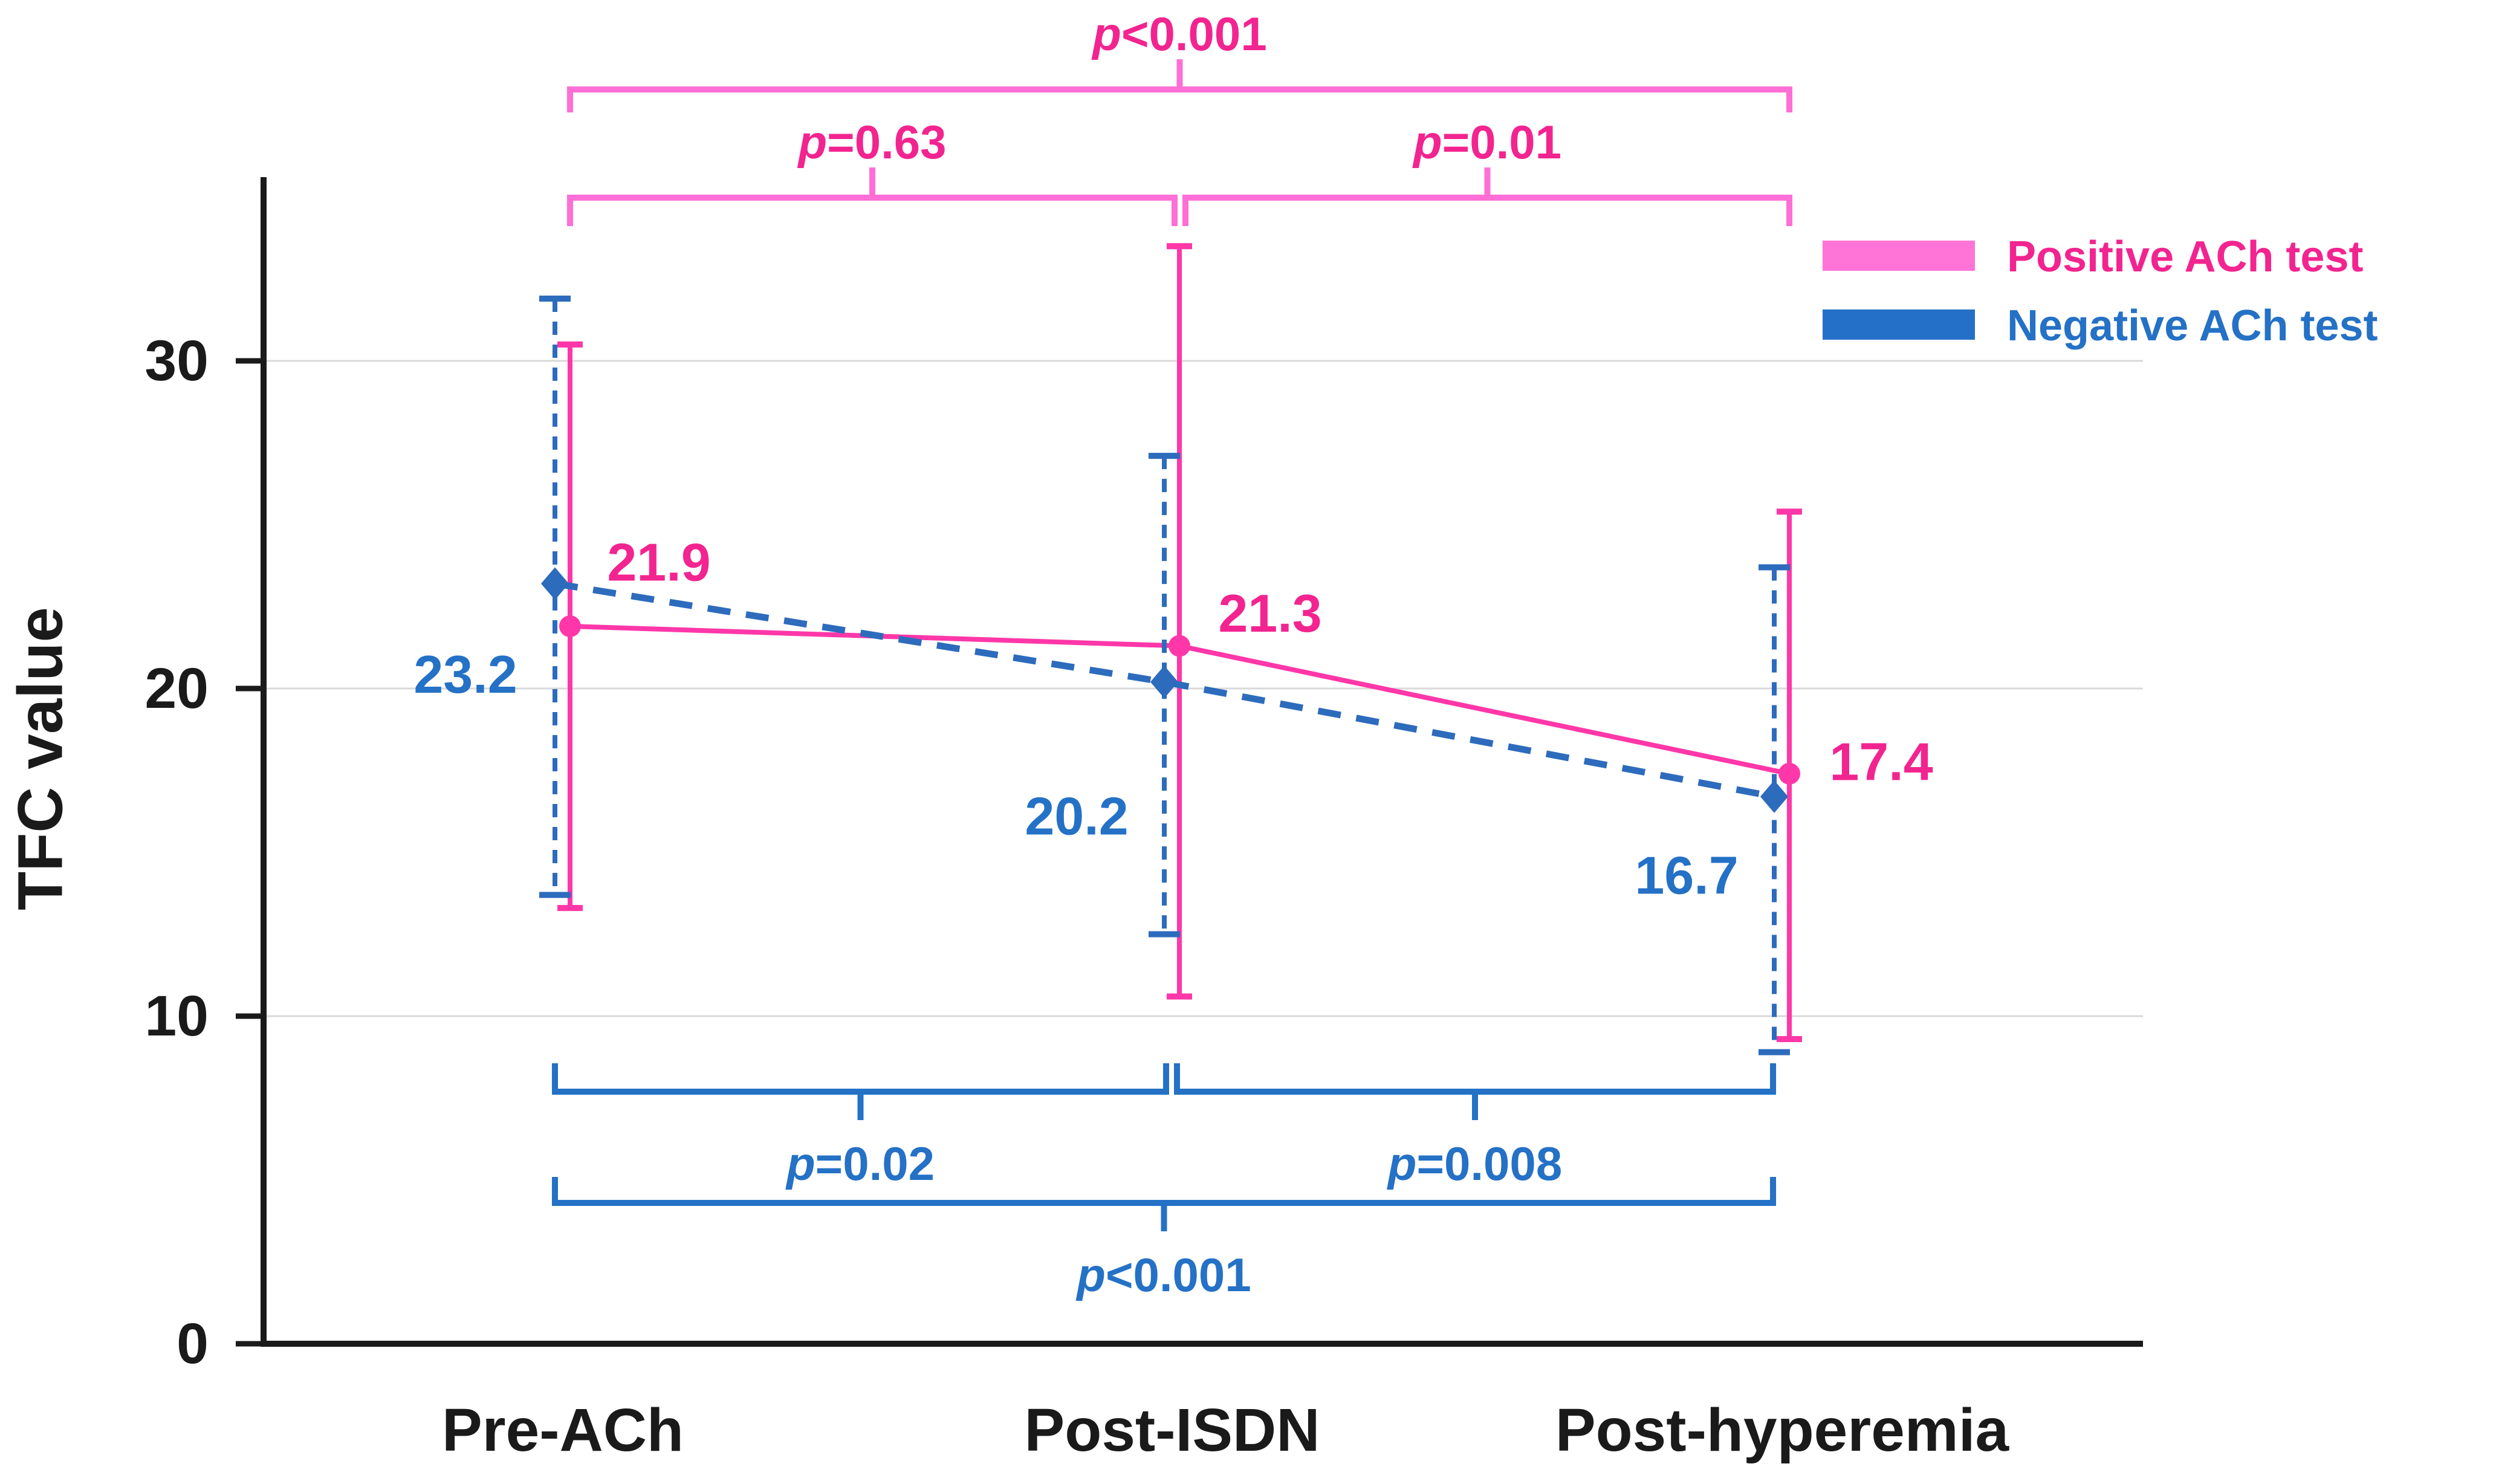 This screenshot has width=2493, height=1484. I want to click on legend-swatch-negative, so click(1899, 324).